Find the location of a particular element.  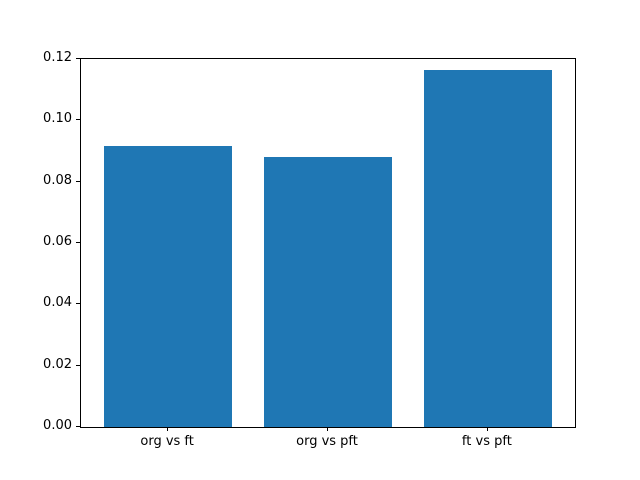

y-axis-tick-label: 0.10 is located at coordinates (57, 119).